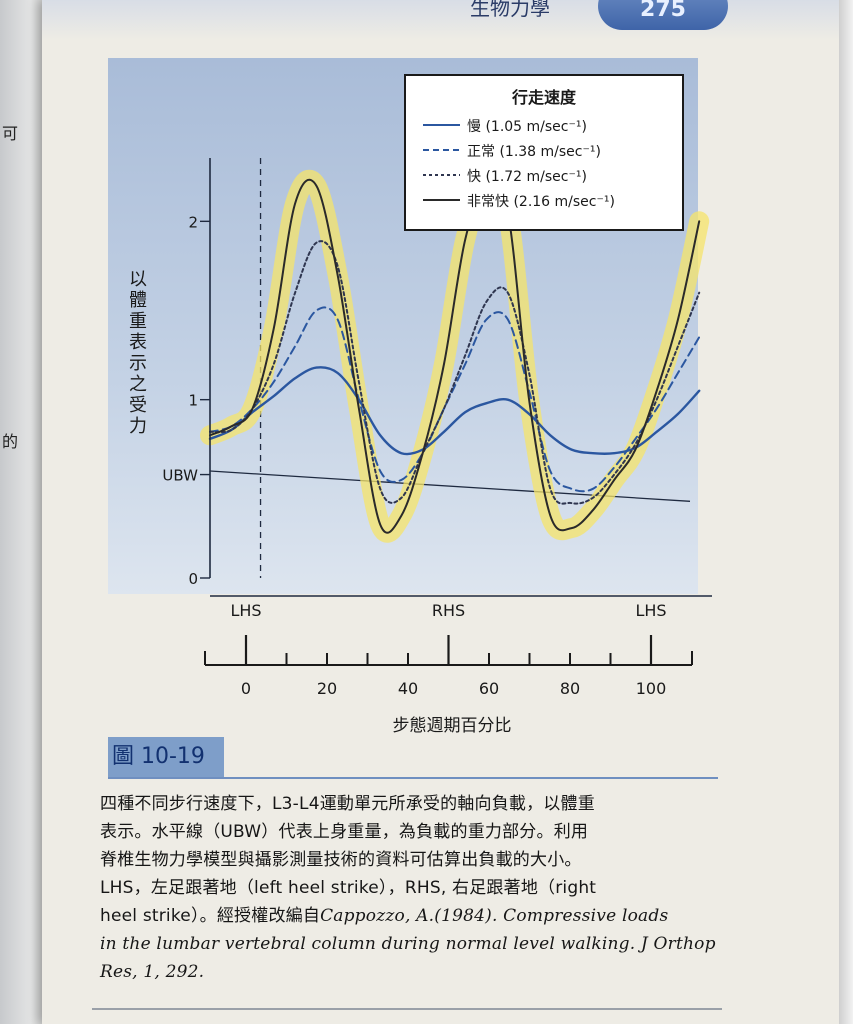  What do you see at coordinates (193, 401) in the screenshot?
I see `y-tick-label: 1` at bounding box center [193, 401].